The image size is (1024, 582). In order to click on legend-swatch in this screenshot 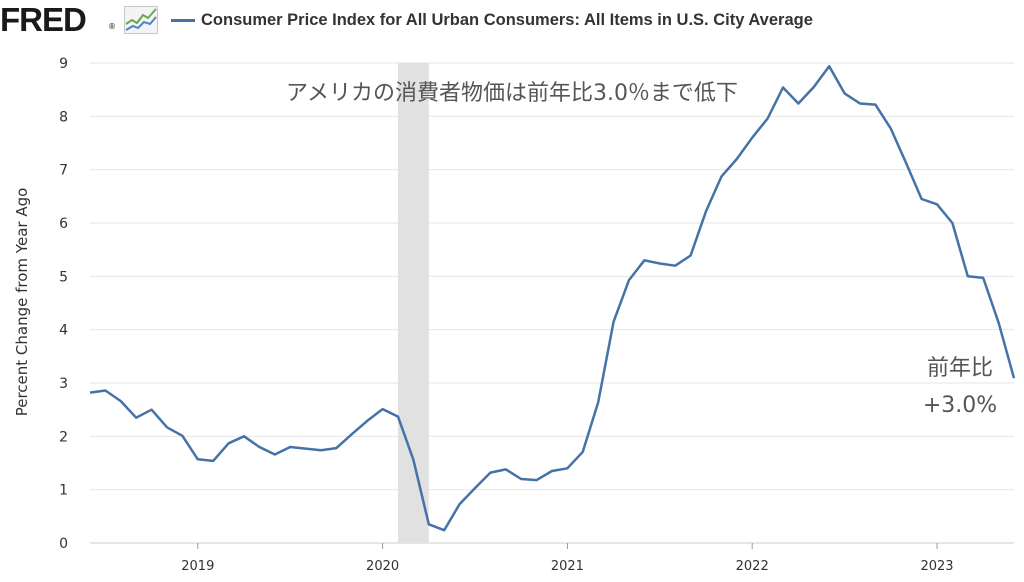, I will do `click(183, 20)`.